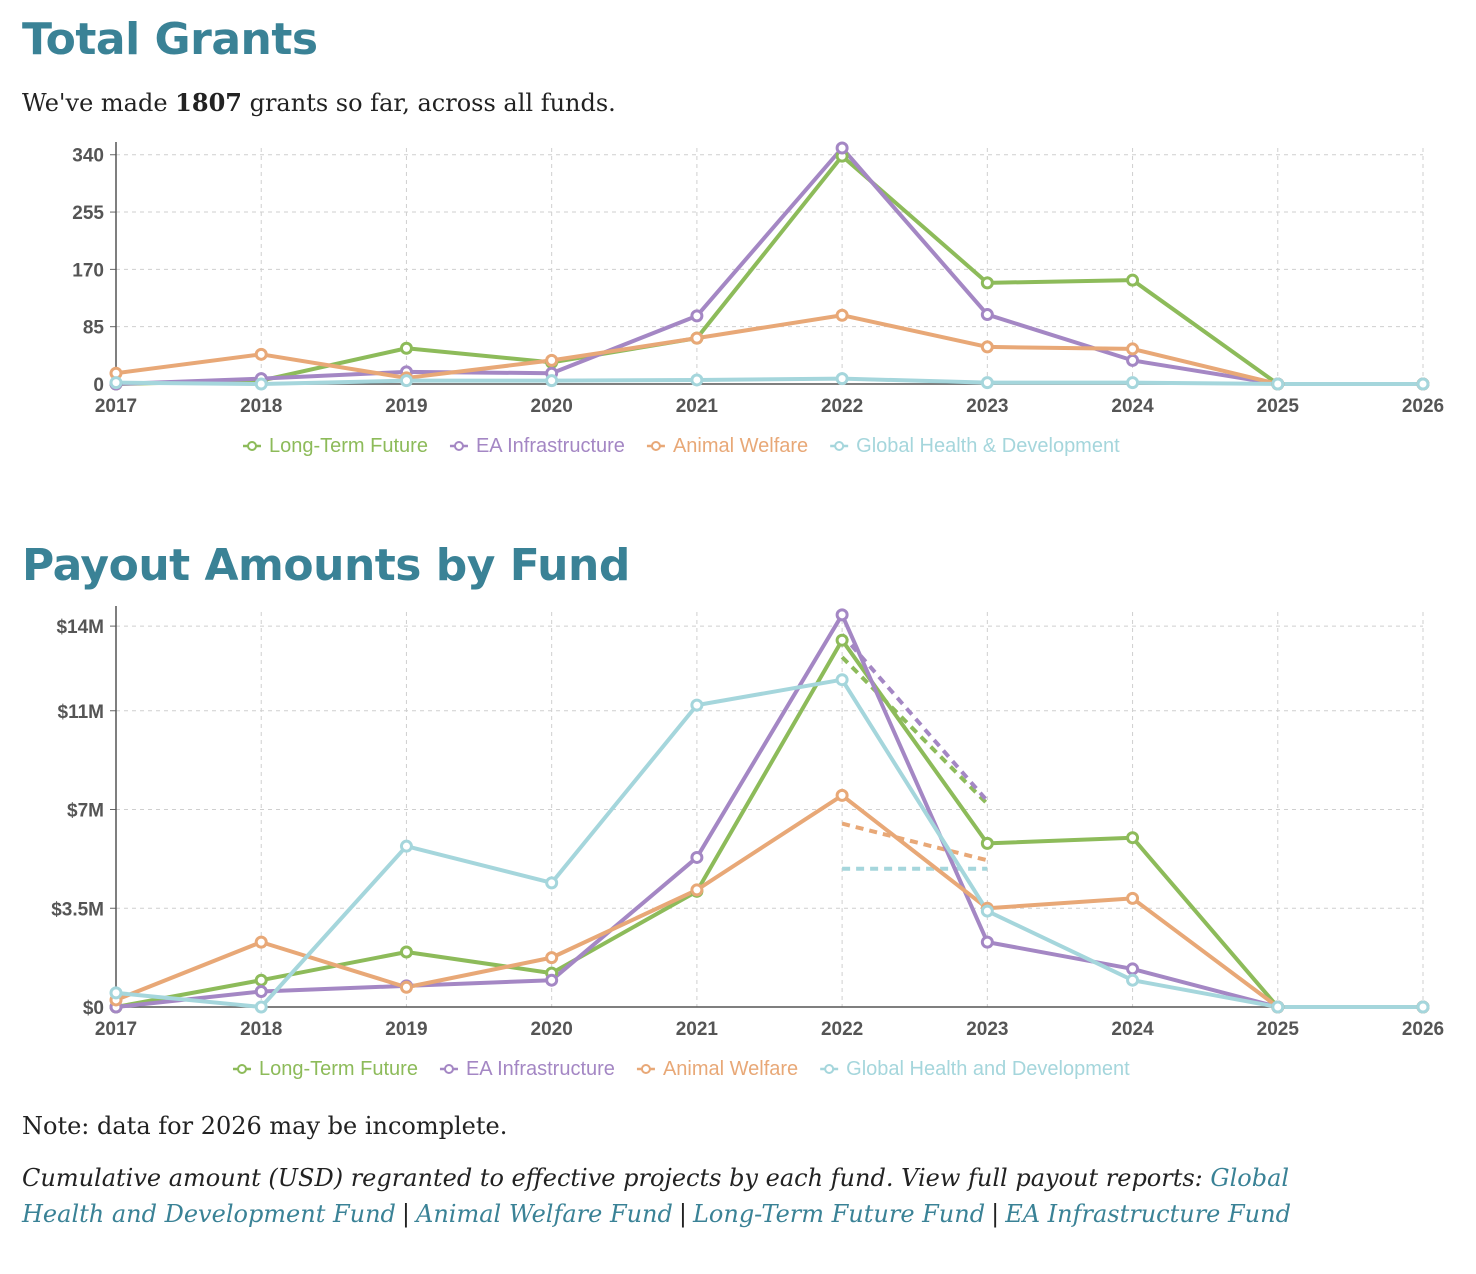 The height and width of the screenshot is (1274, 1476). What do you see at coordinates (80, 627) in the screenshot?
I see `y-tick-label: $14M` at bounding box center [80, 627].